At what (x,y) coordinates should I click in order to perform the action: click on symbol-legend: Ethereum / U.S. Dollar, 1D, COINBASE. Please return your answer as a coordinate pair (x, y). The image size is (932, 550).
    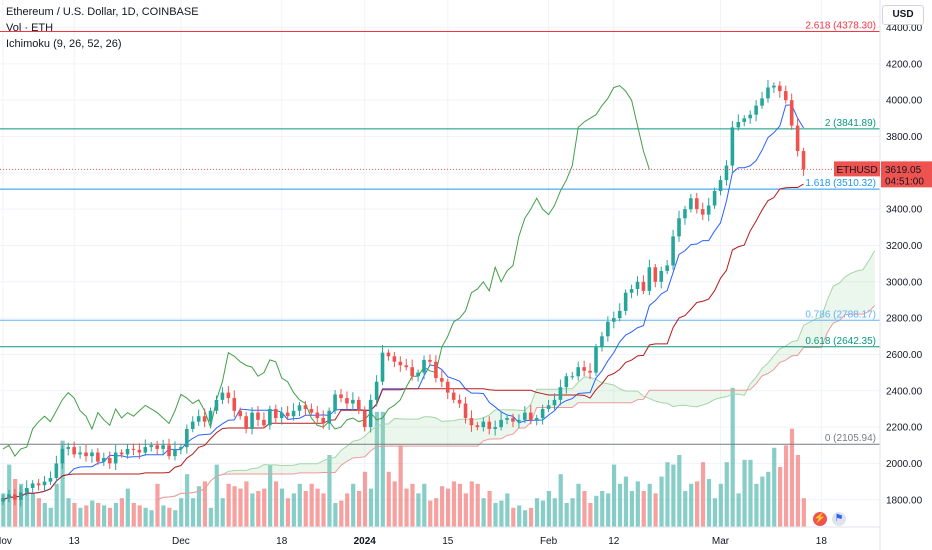
    Looking at the image, I should click on (102, 12).